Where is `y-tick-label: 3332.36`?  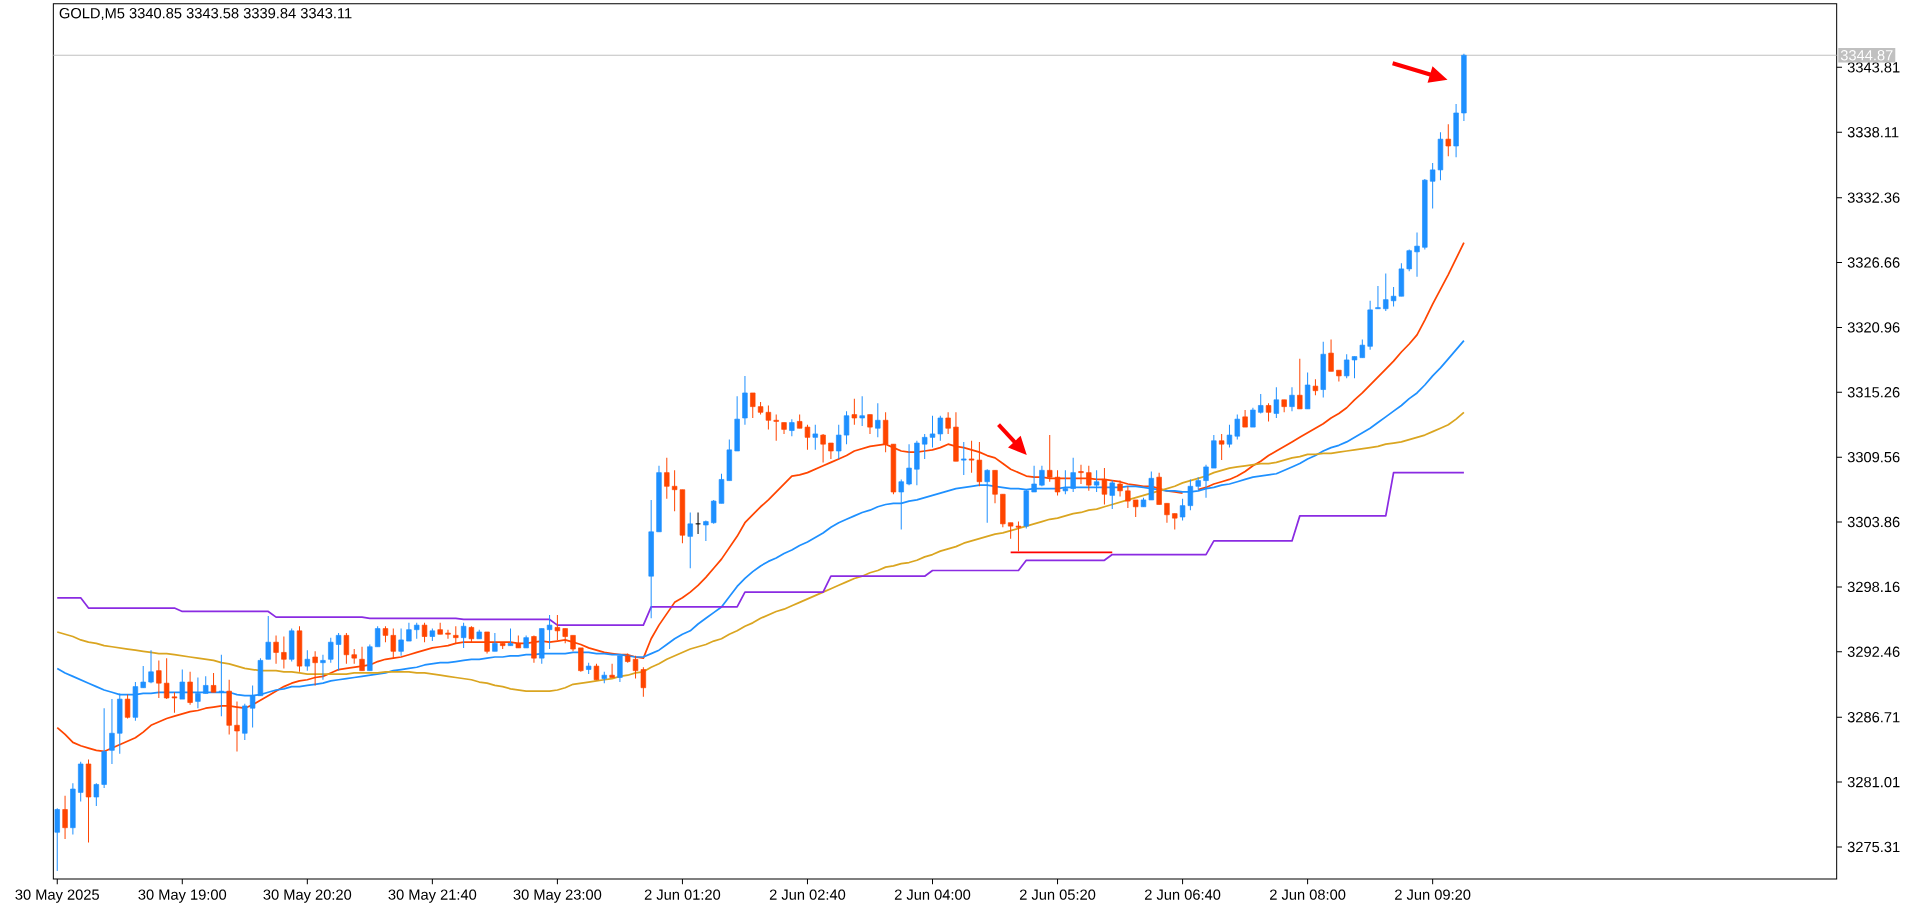
y-tick-label: 3332.36 is located at coordinates (1873, 197).